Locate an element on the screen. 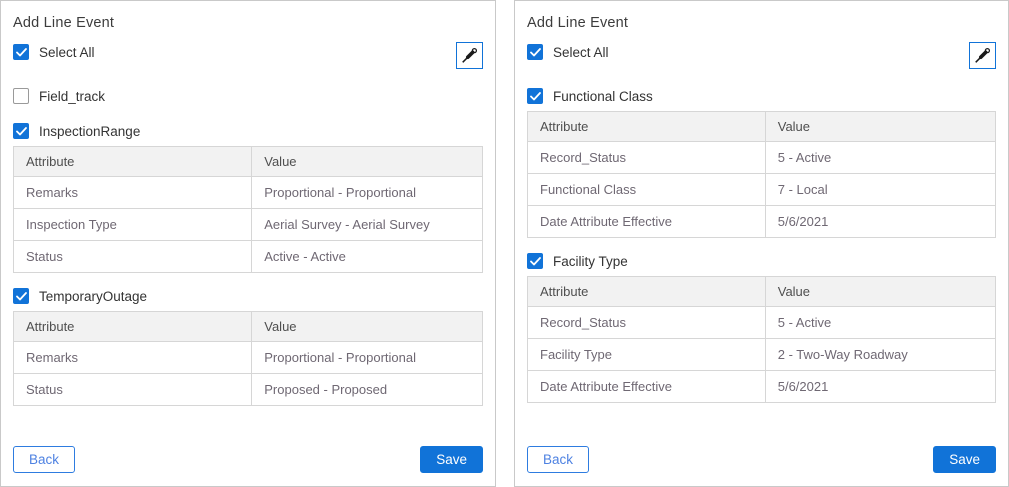  section-field-track: Field_track is located at coordinates (248, 96).